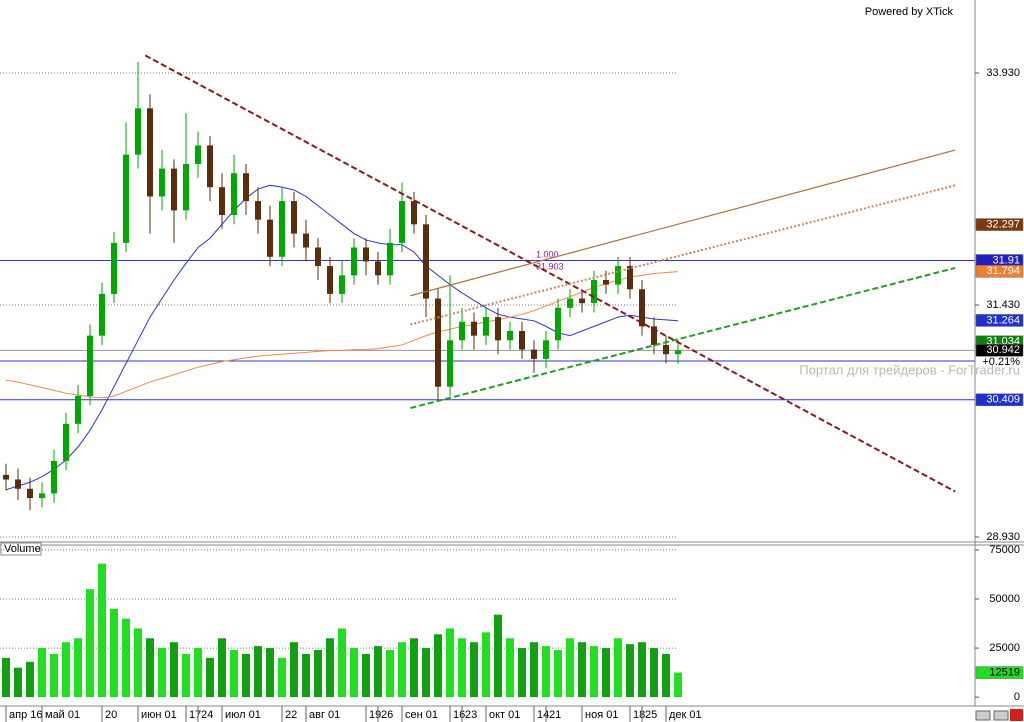  Describe the element at coordinates (1003, 224) in the screenshot. I see `price-tag: 32.297` at that location.